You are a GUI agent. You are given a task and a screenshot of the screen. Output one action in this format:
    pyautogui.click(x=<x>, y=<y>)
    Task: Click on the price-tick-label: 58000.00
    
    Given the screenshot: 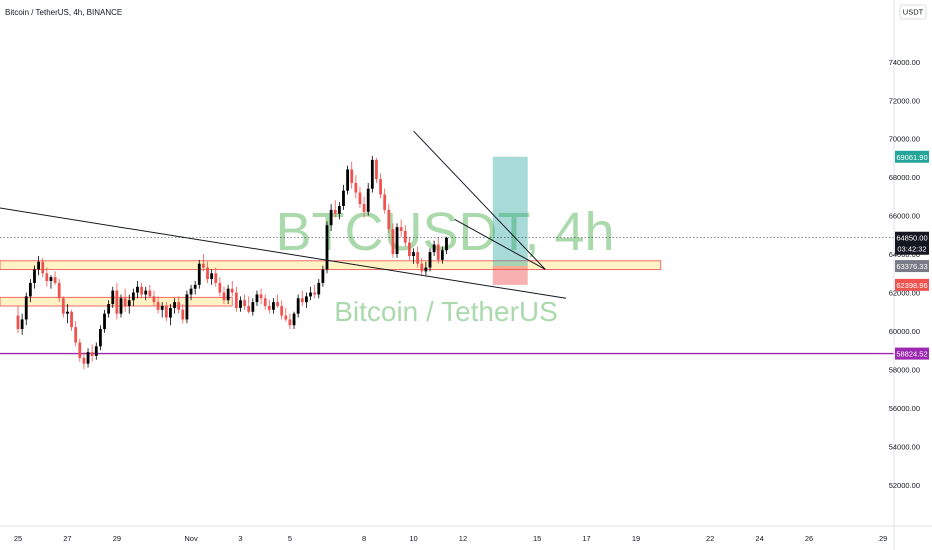 What is the action you would take?
    pyautogui.click(x=904, y=369)
    